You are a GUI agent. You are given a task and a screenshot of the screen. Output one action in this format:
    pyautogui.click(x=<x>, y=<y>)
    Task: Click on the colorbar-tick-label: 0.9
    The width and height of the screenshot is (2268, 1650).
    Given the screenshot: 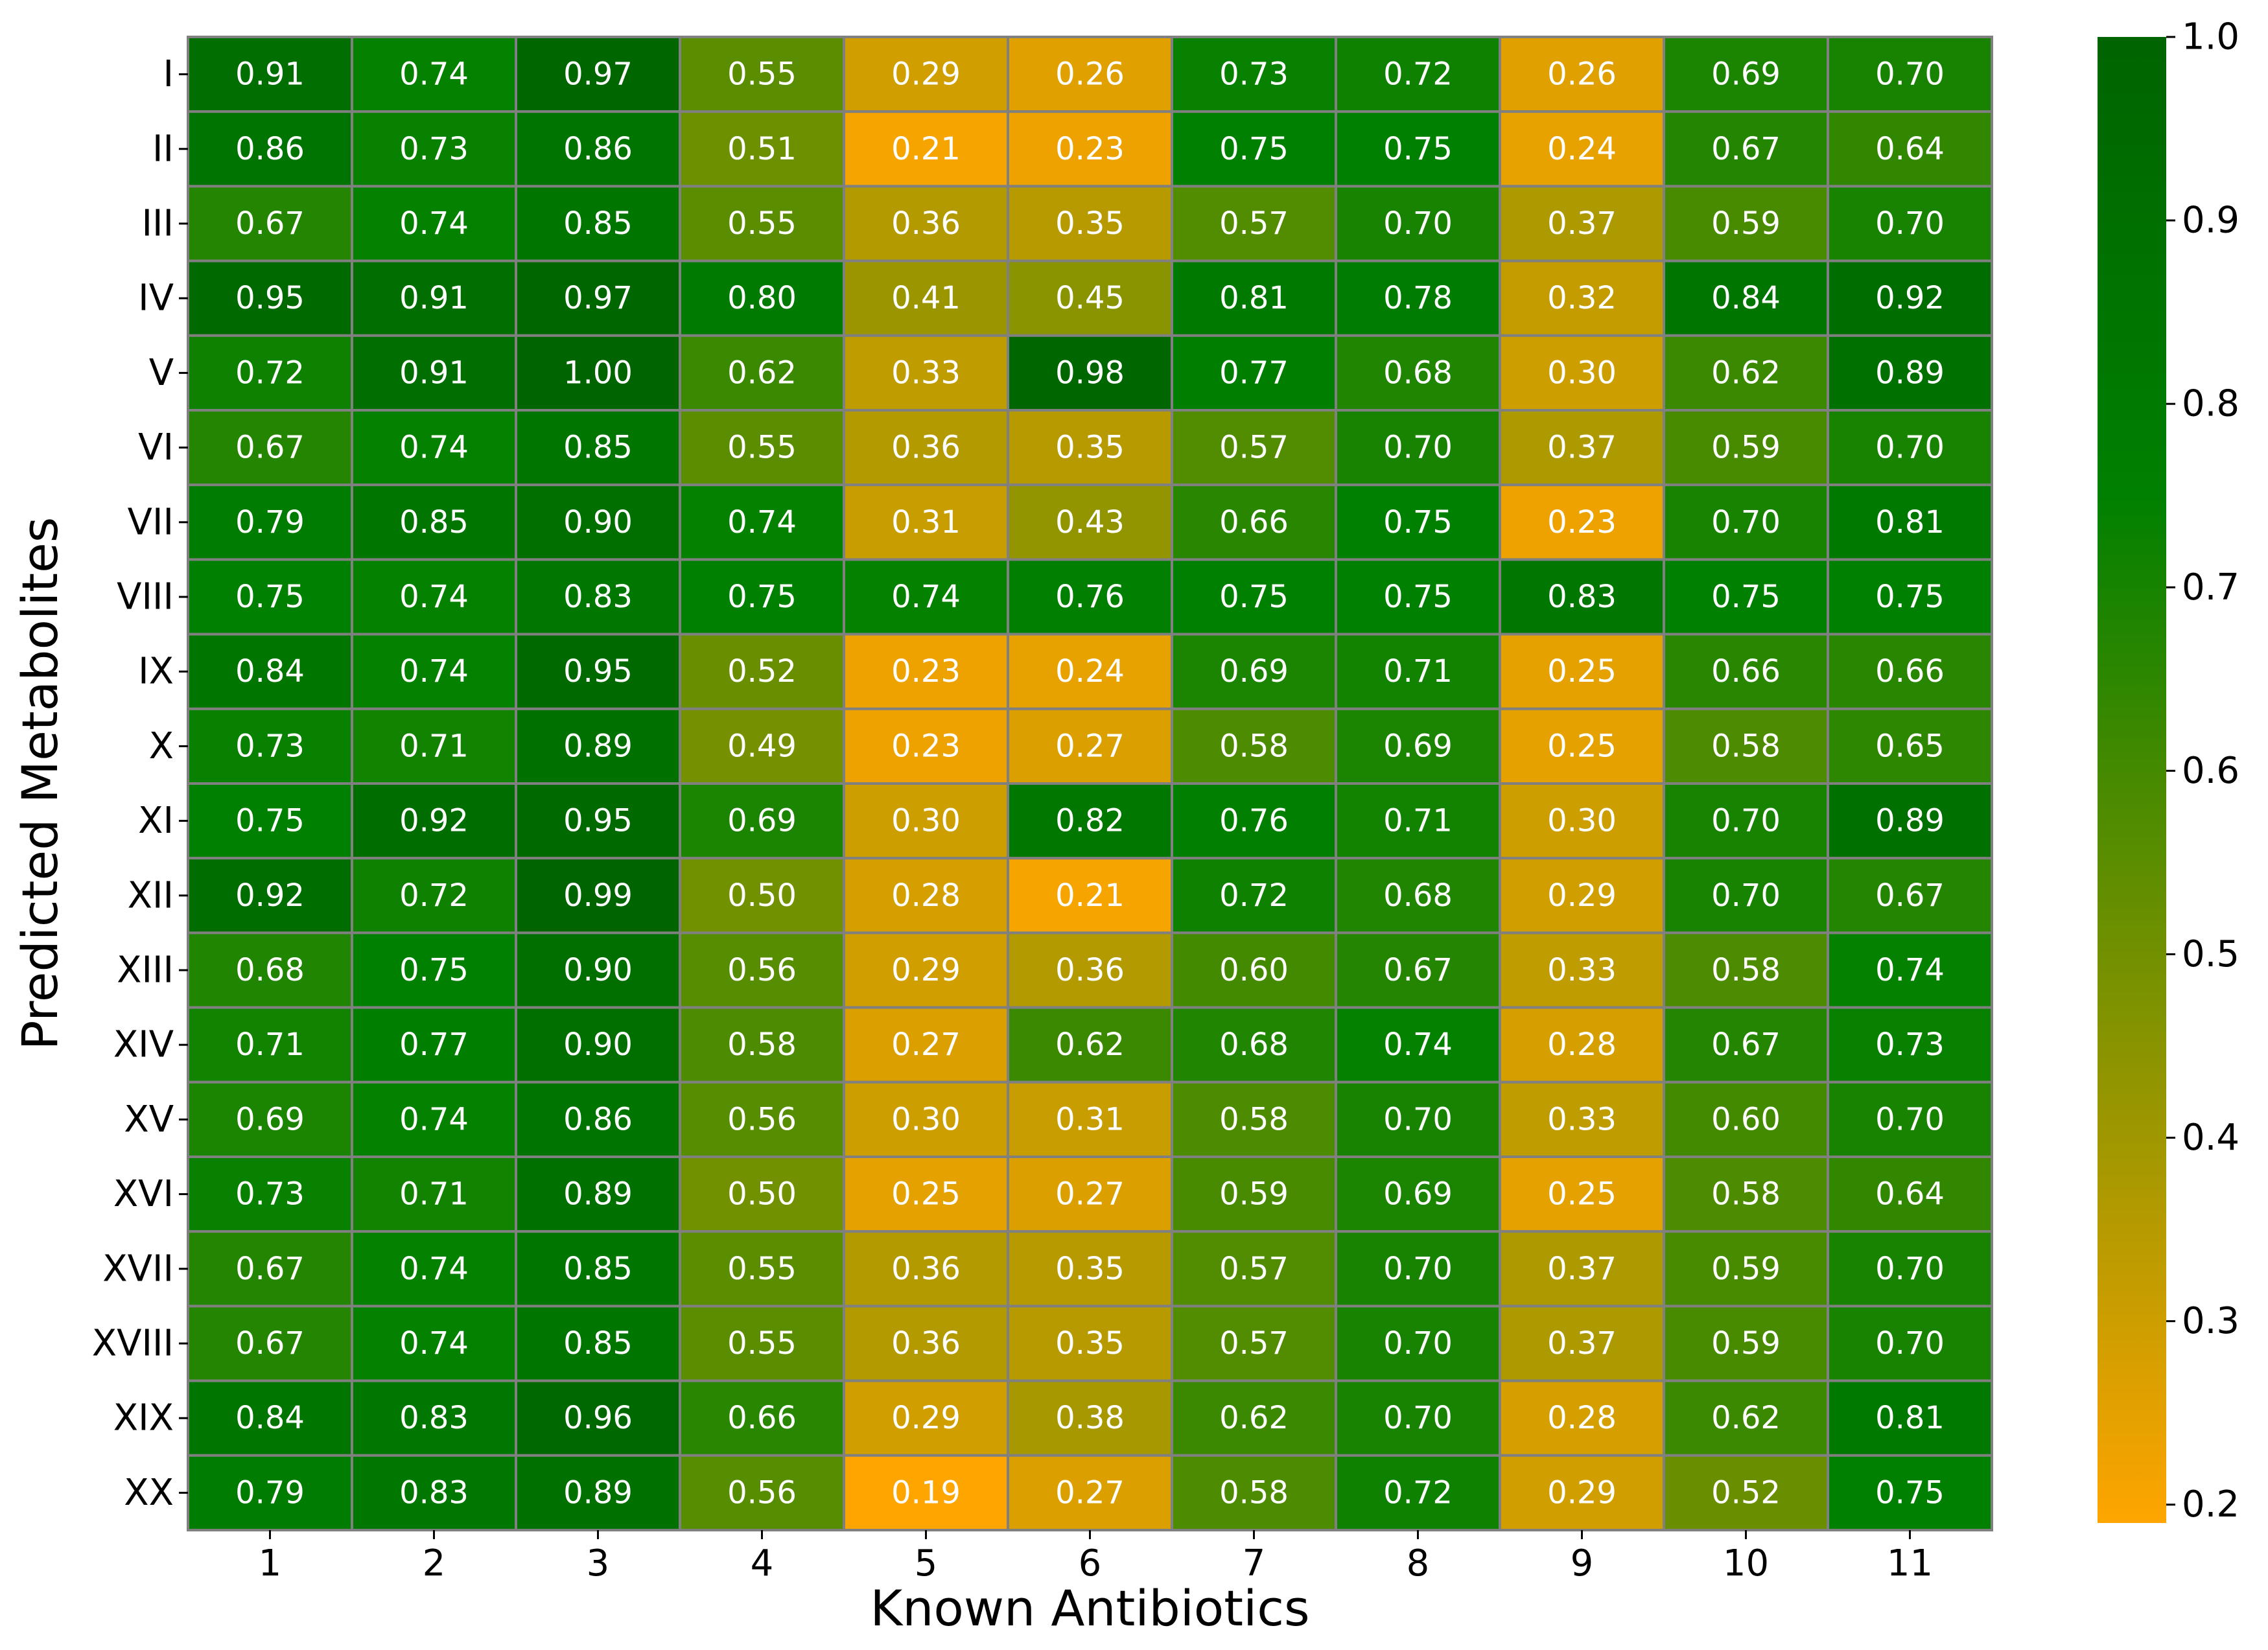 What is the action you would take?
    pyautogui.click(x=2210, y=221)
    